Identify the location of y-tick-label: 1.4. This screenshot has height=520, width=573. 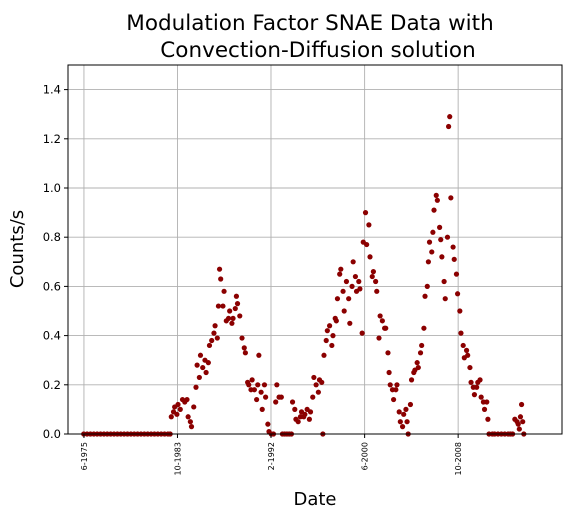
(52, 90).